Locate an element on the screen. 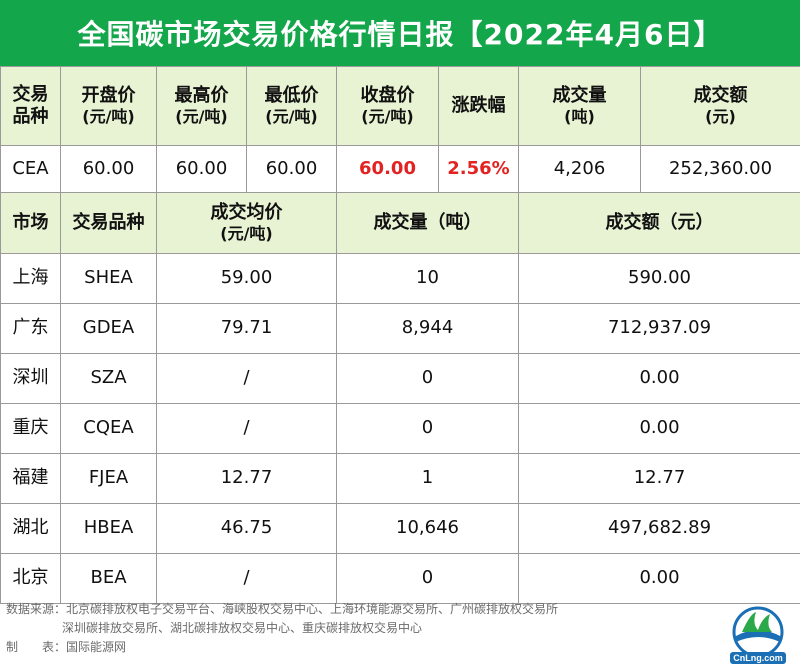  table-row: 重庆 CQEA / 0 0.00 is located at coordinates (400, 428).